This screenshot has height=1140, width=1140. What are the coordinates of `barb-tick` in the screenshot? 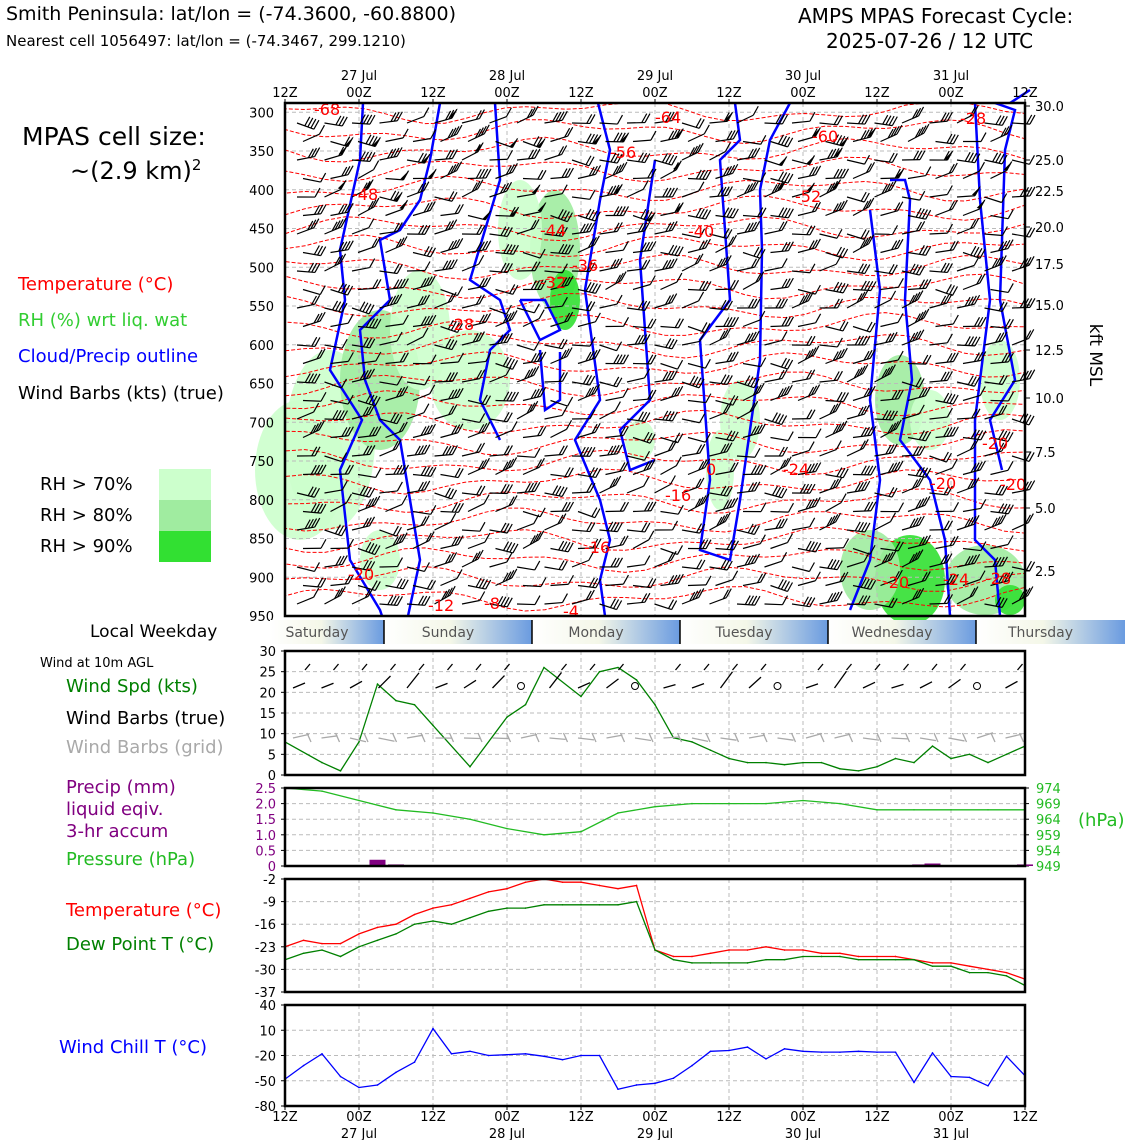 It's located at (394, 737).